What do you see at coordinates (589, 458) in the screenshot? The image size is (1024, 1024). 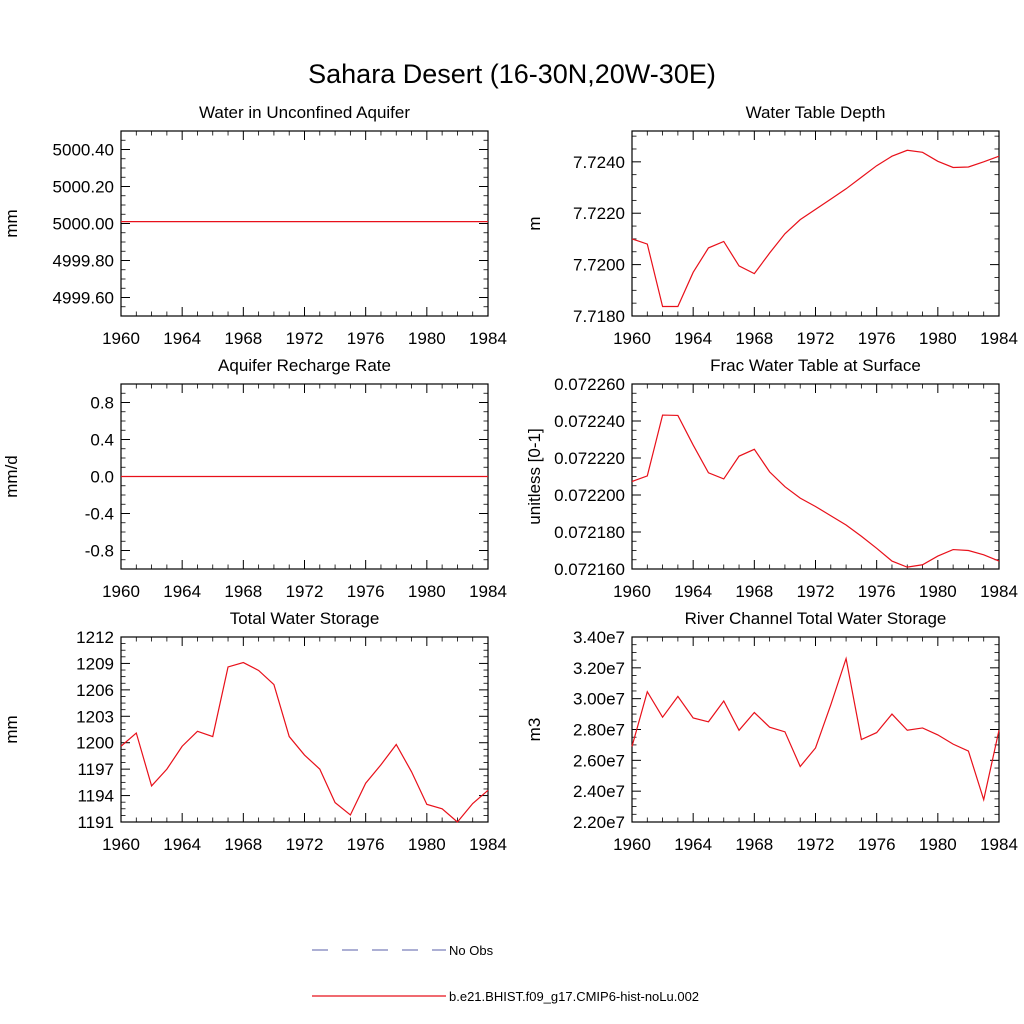 I see `y-tick-label: 0.072220` at bounding box center [589, 458].